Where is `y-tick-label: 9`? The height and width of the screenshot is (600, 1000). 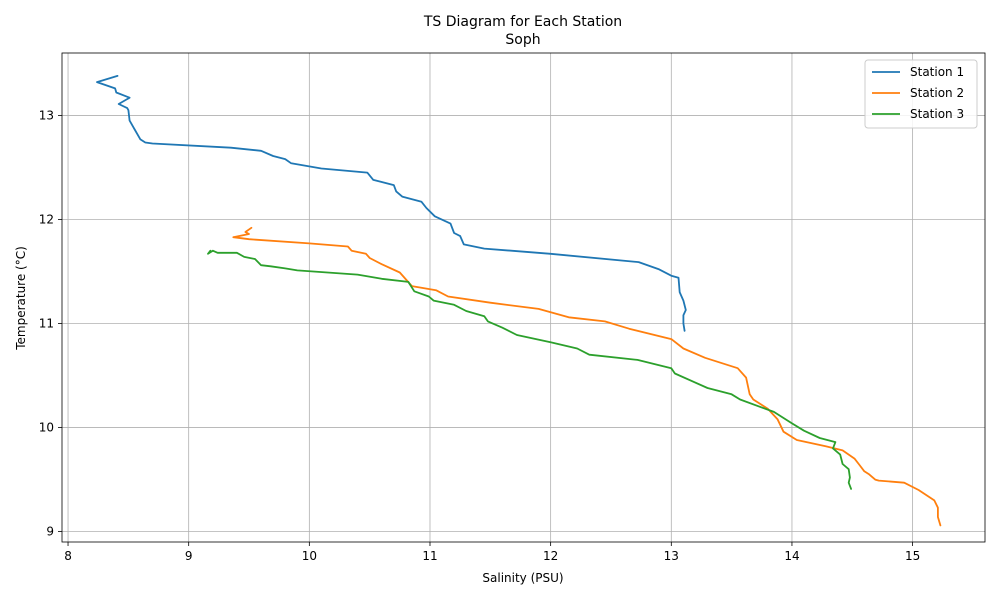
y-tick-label: 9 is located at coordinates (50, 532).